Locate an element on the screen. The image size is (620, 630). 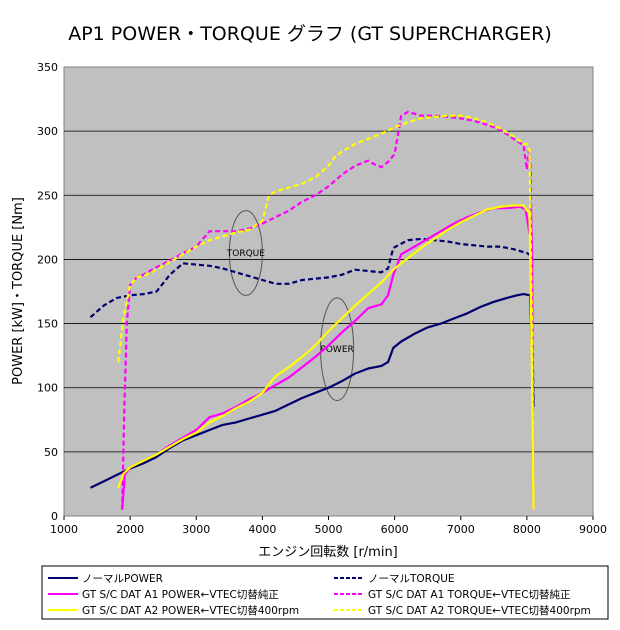
y-tick-label: 250 is located at coordinates (47, 195).